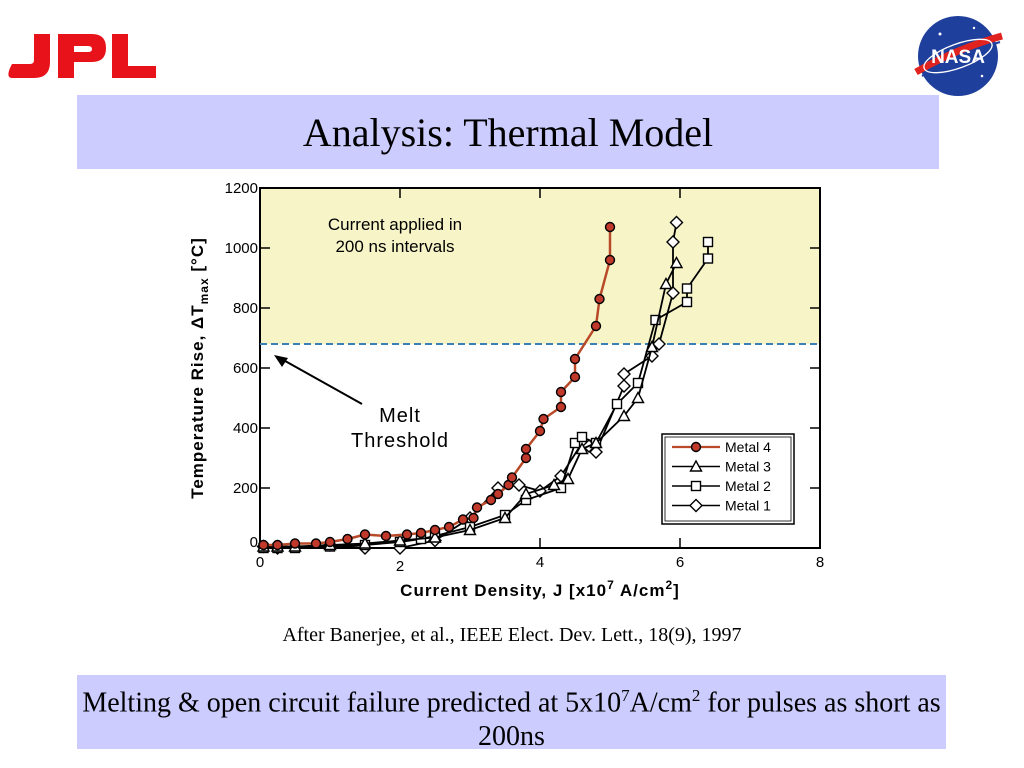  What do you see at coordinates (260, 562) in the screenshot?
I see `x-tick-label: 0` at bounding box center [260, 562].